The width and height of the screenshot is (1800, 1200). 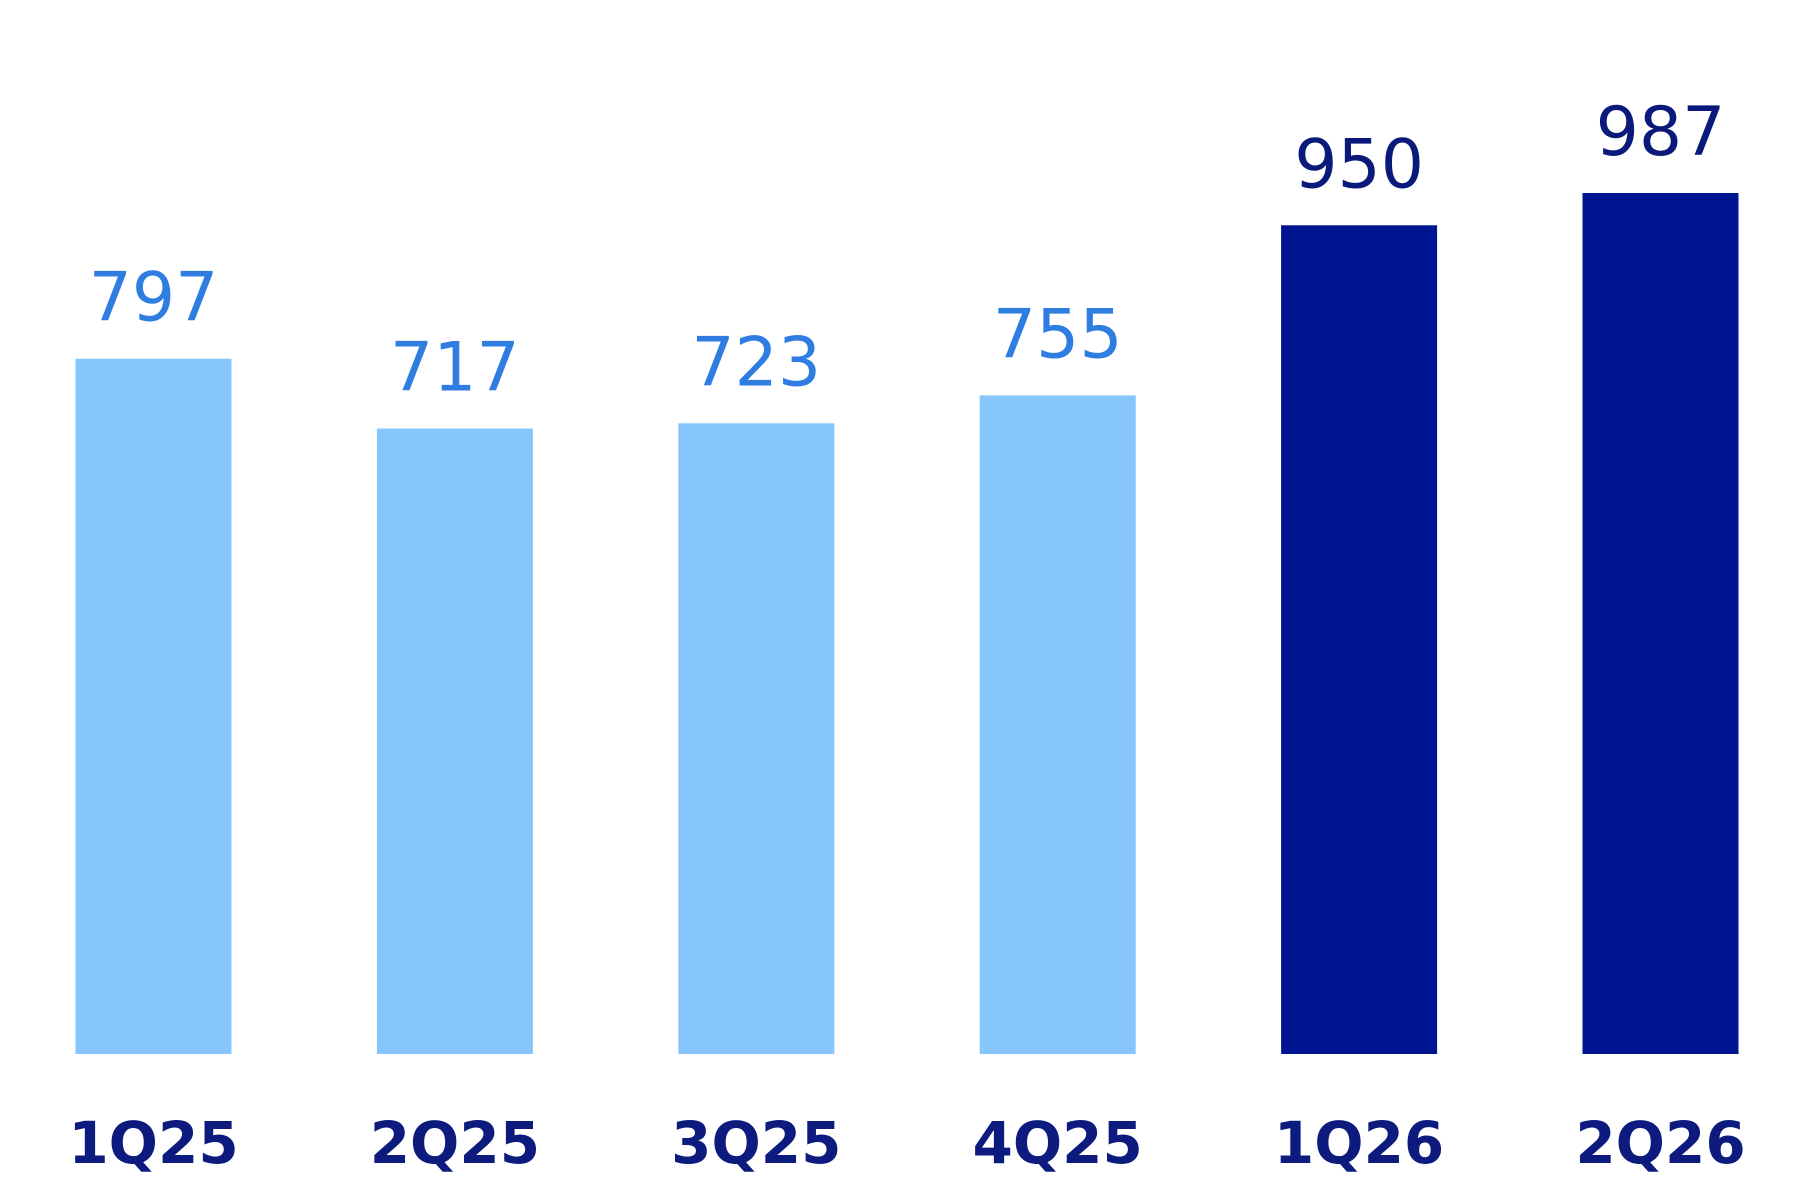 I want to click on value-label: 723, so click(x=756, y=362).